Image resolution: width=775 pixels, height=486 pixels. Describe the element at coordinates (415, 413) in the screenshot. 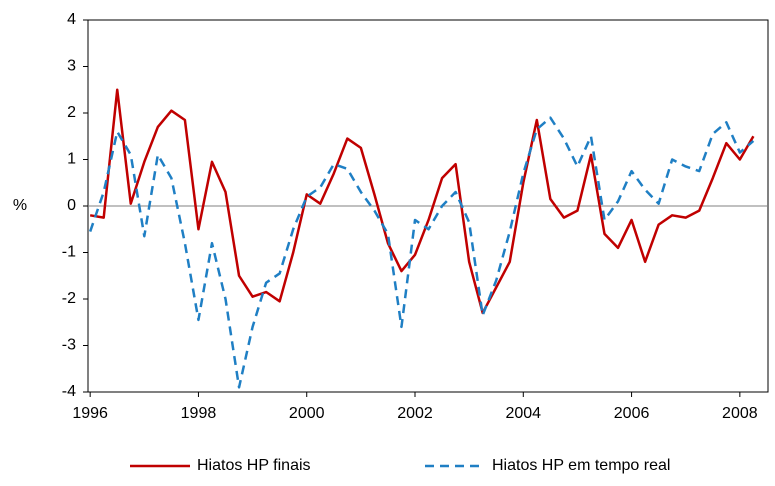

I see `x-tick-label: 2002` at that location.